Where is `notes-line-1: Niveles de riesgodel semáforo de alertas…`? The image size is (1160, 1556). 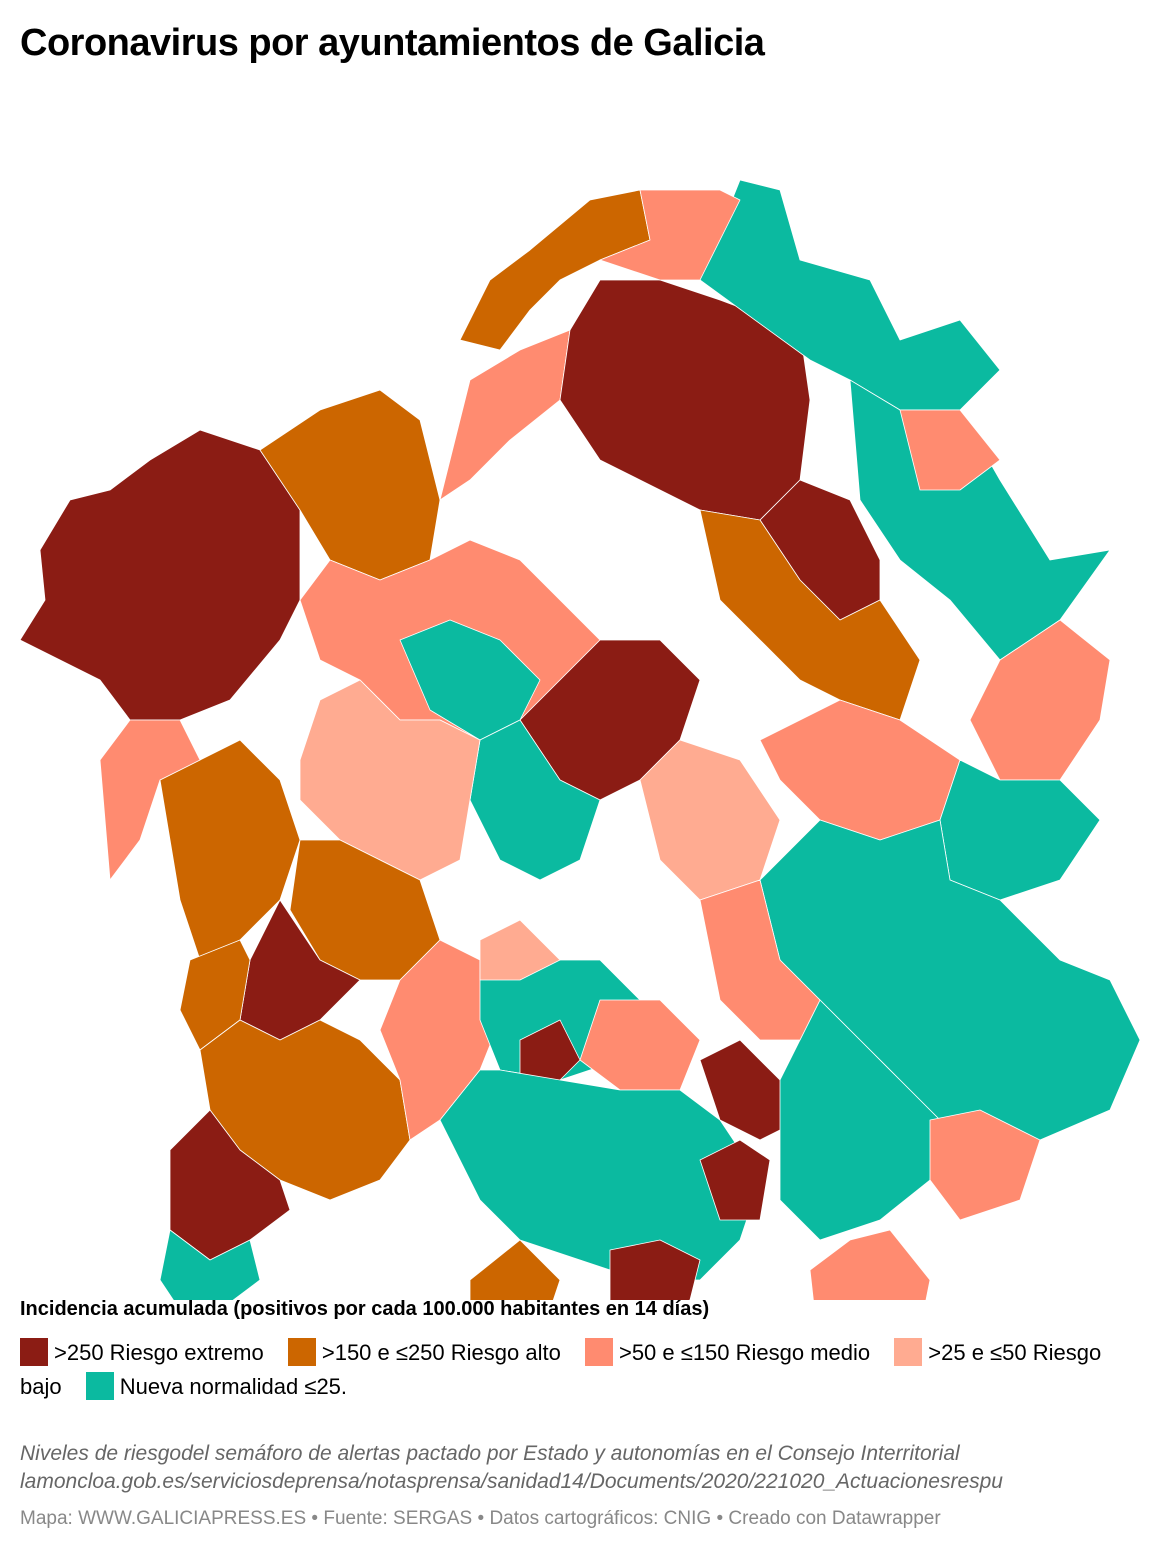
notes-line-1: Niveles de riesgodel semáforo de alertas… is located at coordinates (490, 1453).